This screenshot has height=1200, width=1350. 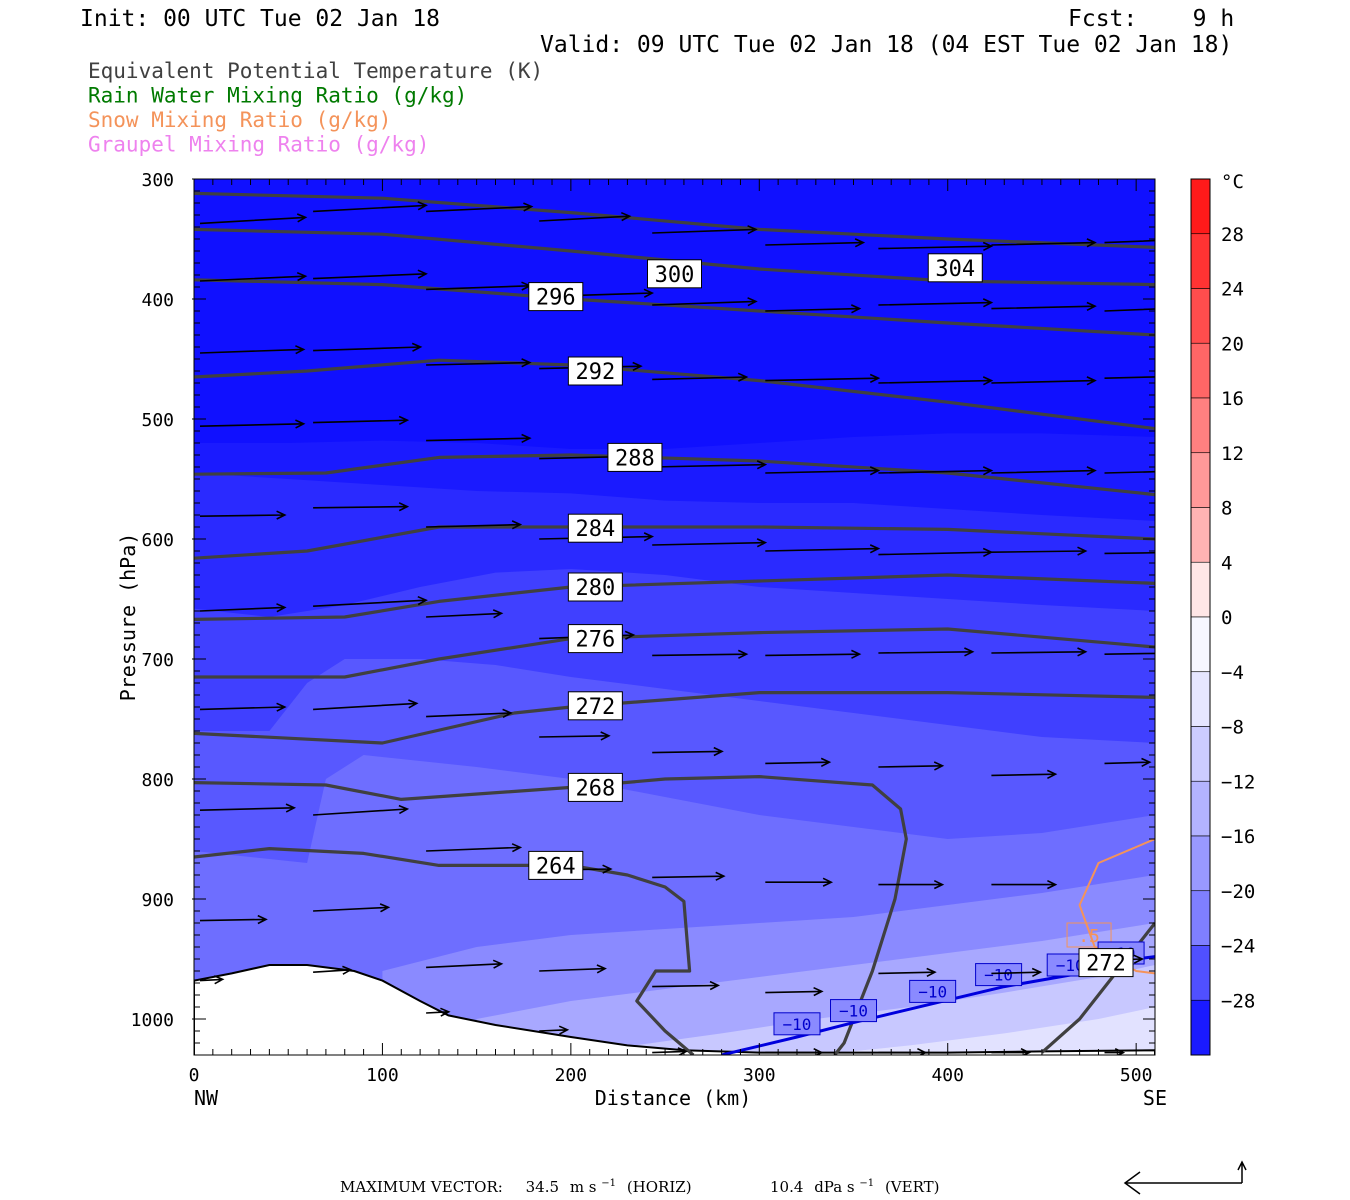 What do you see at coordinates (673, 1098) in the screenshot?
I see `x-axis-label: Distance (km)` at bounding box center [673, 1098].